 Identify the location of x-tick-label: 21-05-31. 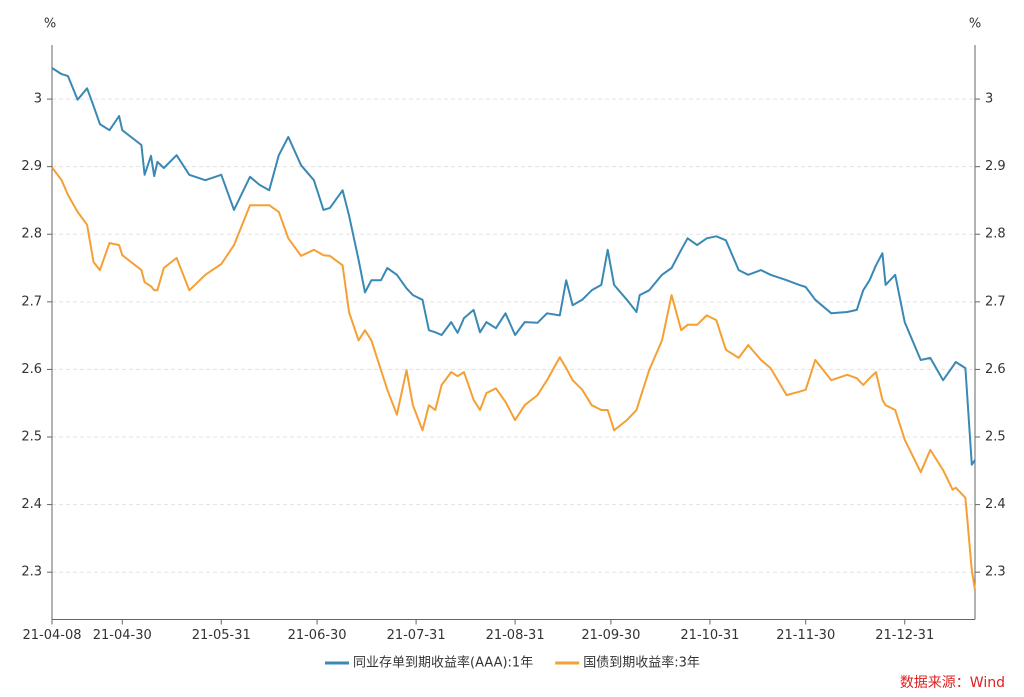
(221, 635).